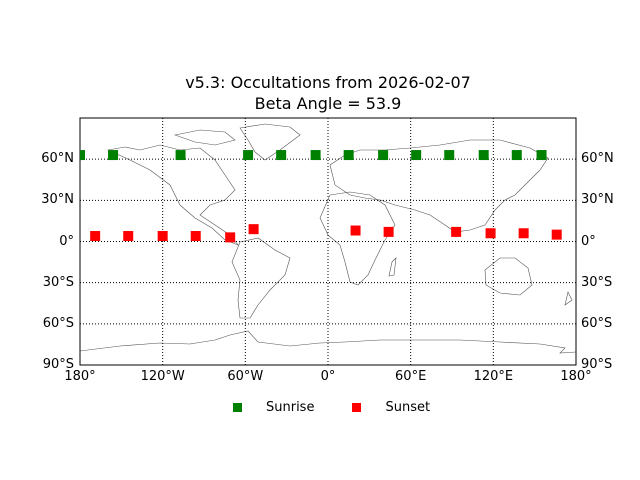  I want to click on x-tick-label: 120°W, so click(162, 376).